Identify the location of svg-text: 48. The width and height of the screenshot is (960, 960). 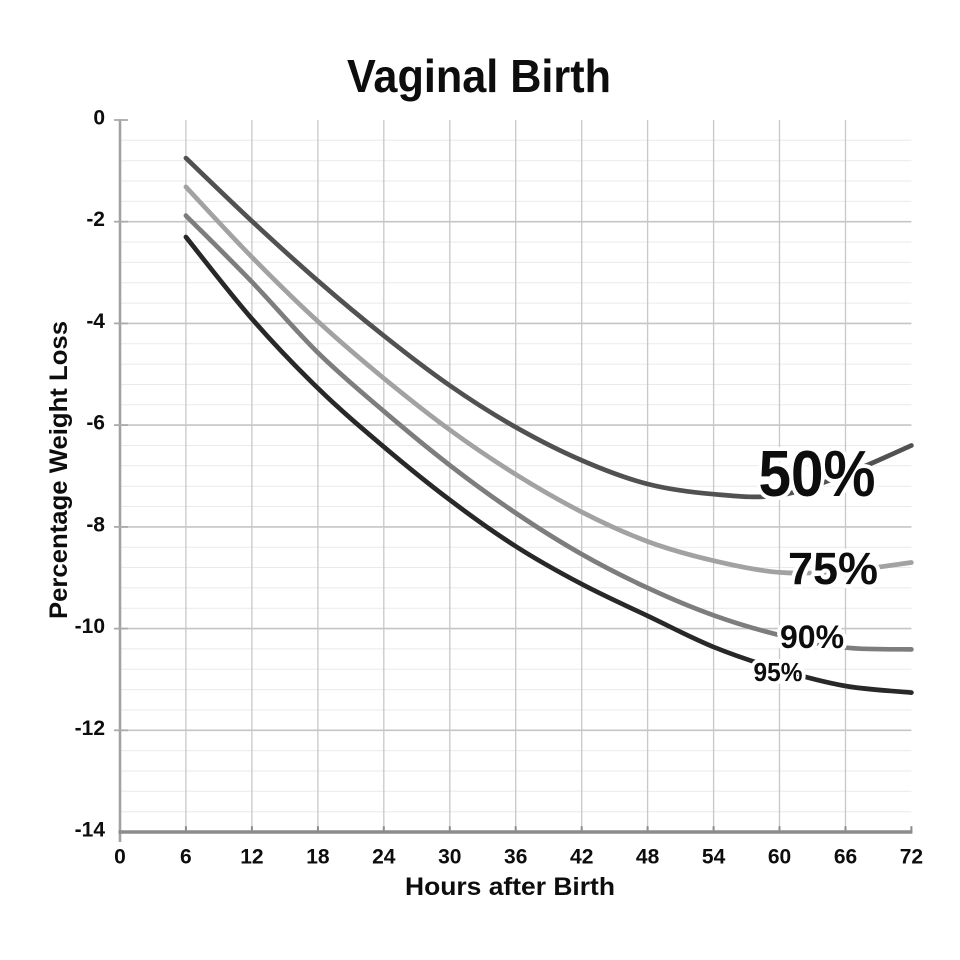
(648, 857).